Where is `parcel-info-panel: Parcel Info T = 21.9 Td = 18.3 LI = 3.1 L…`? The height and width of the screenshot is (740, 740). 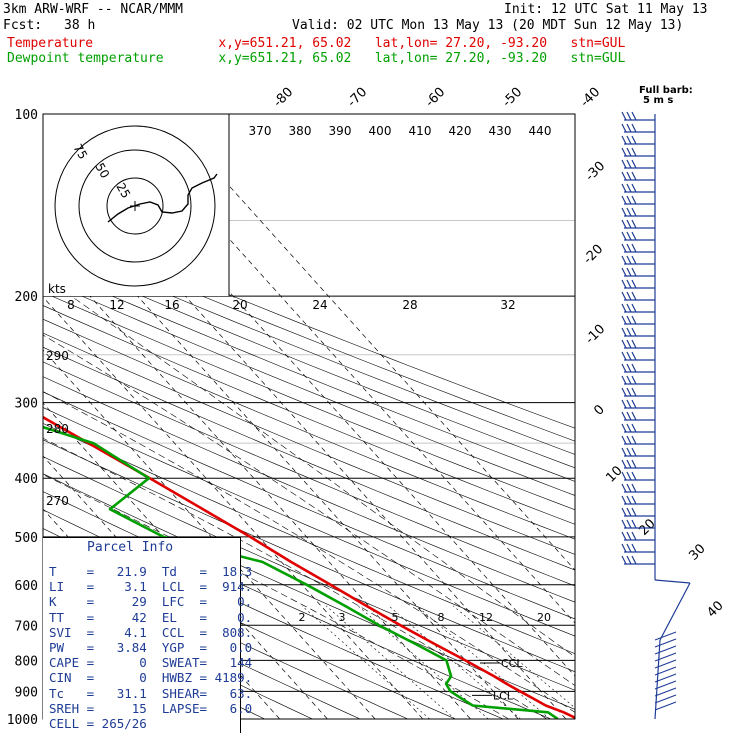 parcel-info-panel: Parcel Info T = 21.9 Td = 18.3 LI = 3.1 L… is located at coordinates (147, 635).